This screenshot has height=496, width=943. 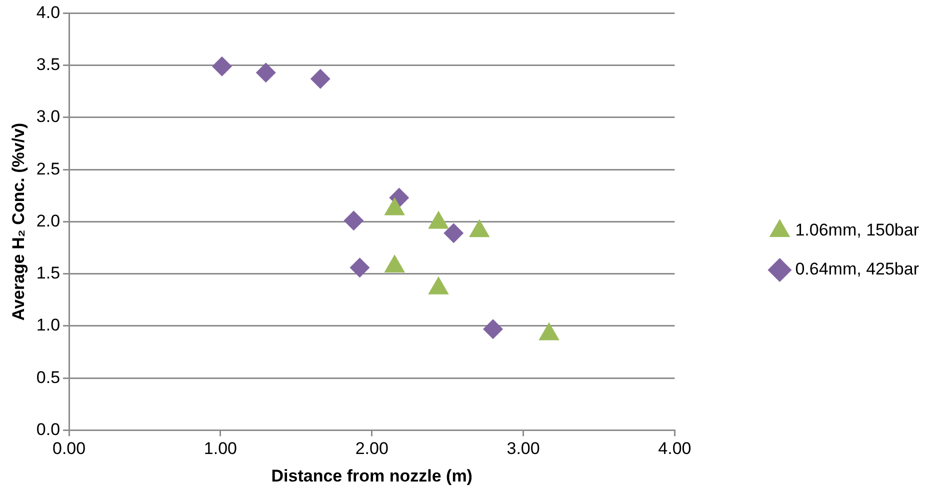 I want to click on y-tick-label: 2.0, so click(x=48, y=220).